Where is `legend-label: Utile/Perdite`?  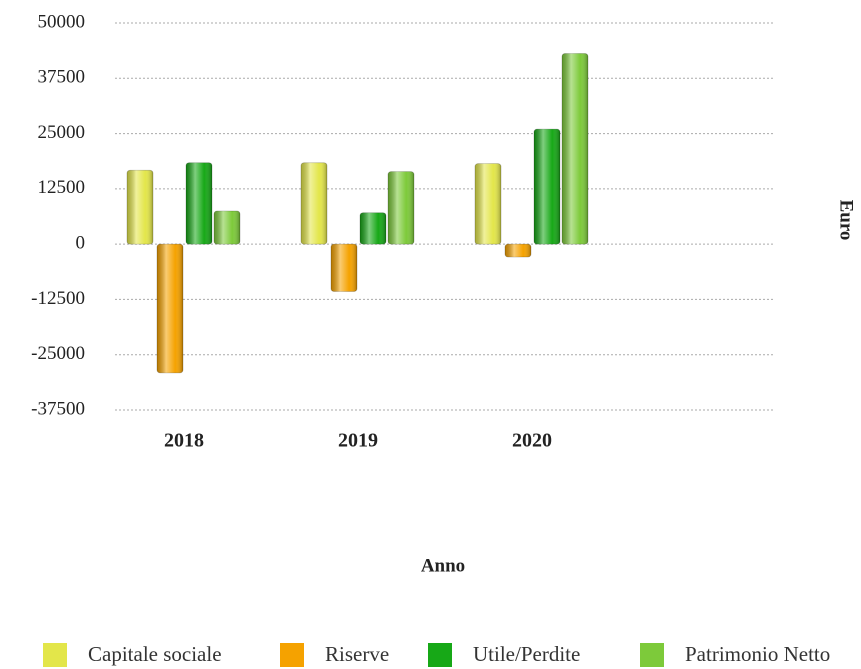 legend-label: Utile/Perdite is located at coordinates (526, 654).